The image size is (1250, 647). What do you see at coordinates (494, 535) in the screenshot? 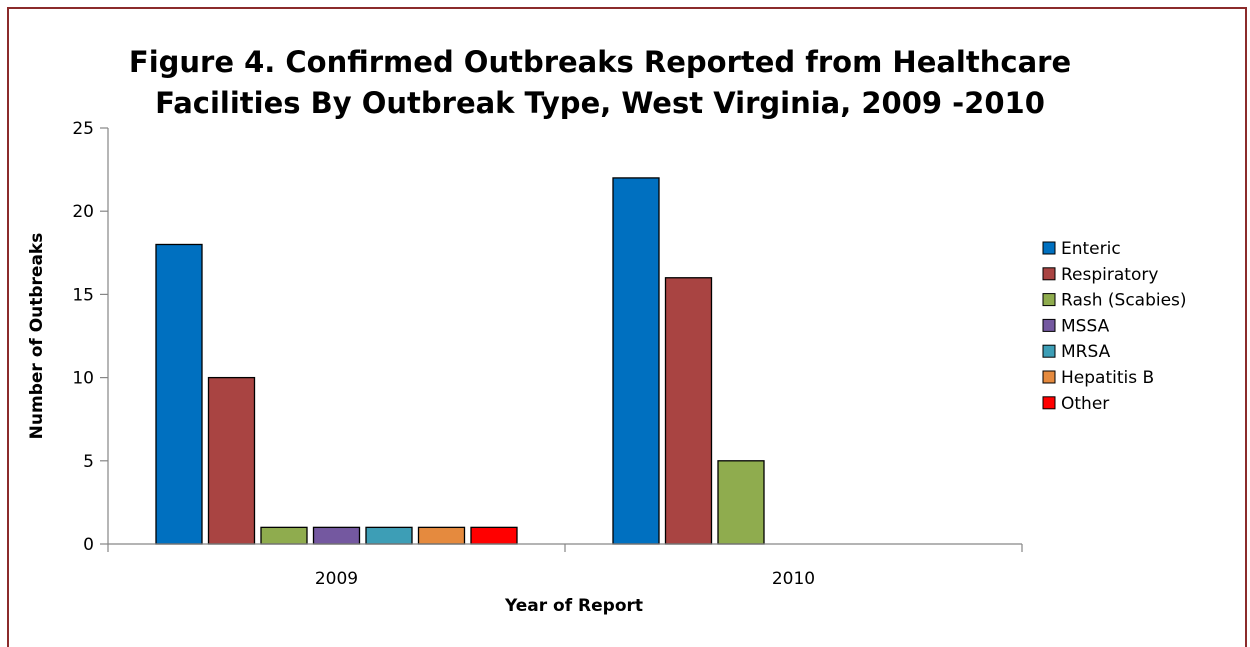
I see `bar-other-2009` at bounding box center [494, 535].